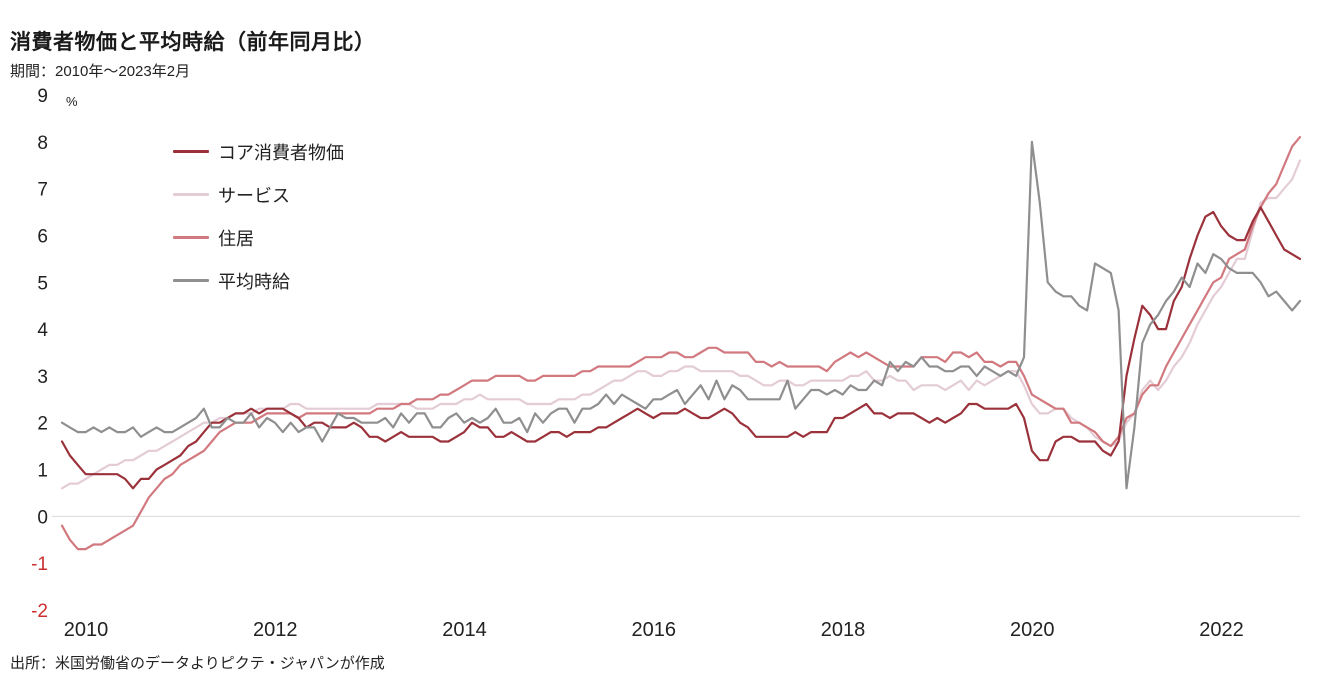  What do you see at coordinates (653, 630) in the screenshot?
I see `x-tick-label: 2016` at bounding box center [653, 630].